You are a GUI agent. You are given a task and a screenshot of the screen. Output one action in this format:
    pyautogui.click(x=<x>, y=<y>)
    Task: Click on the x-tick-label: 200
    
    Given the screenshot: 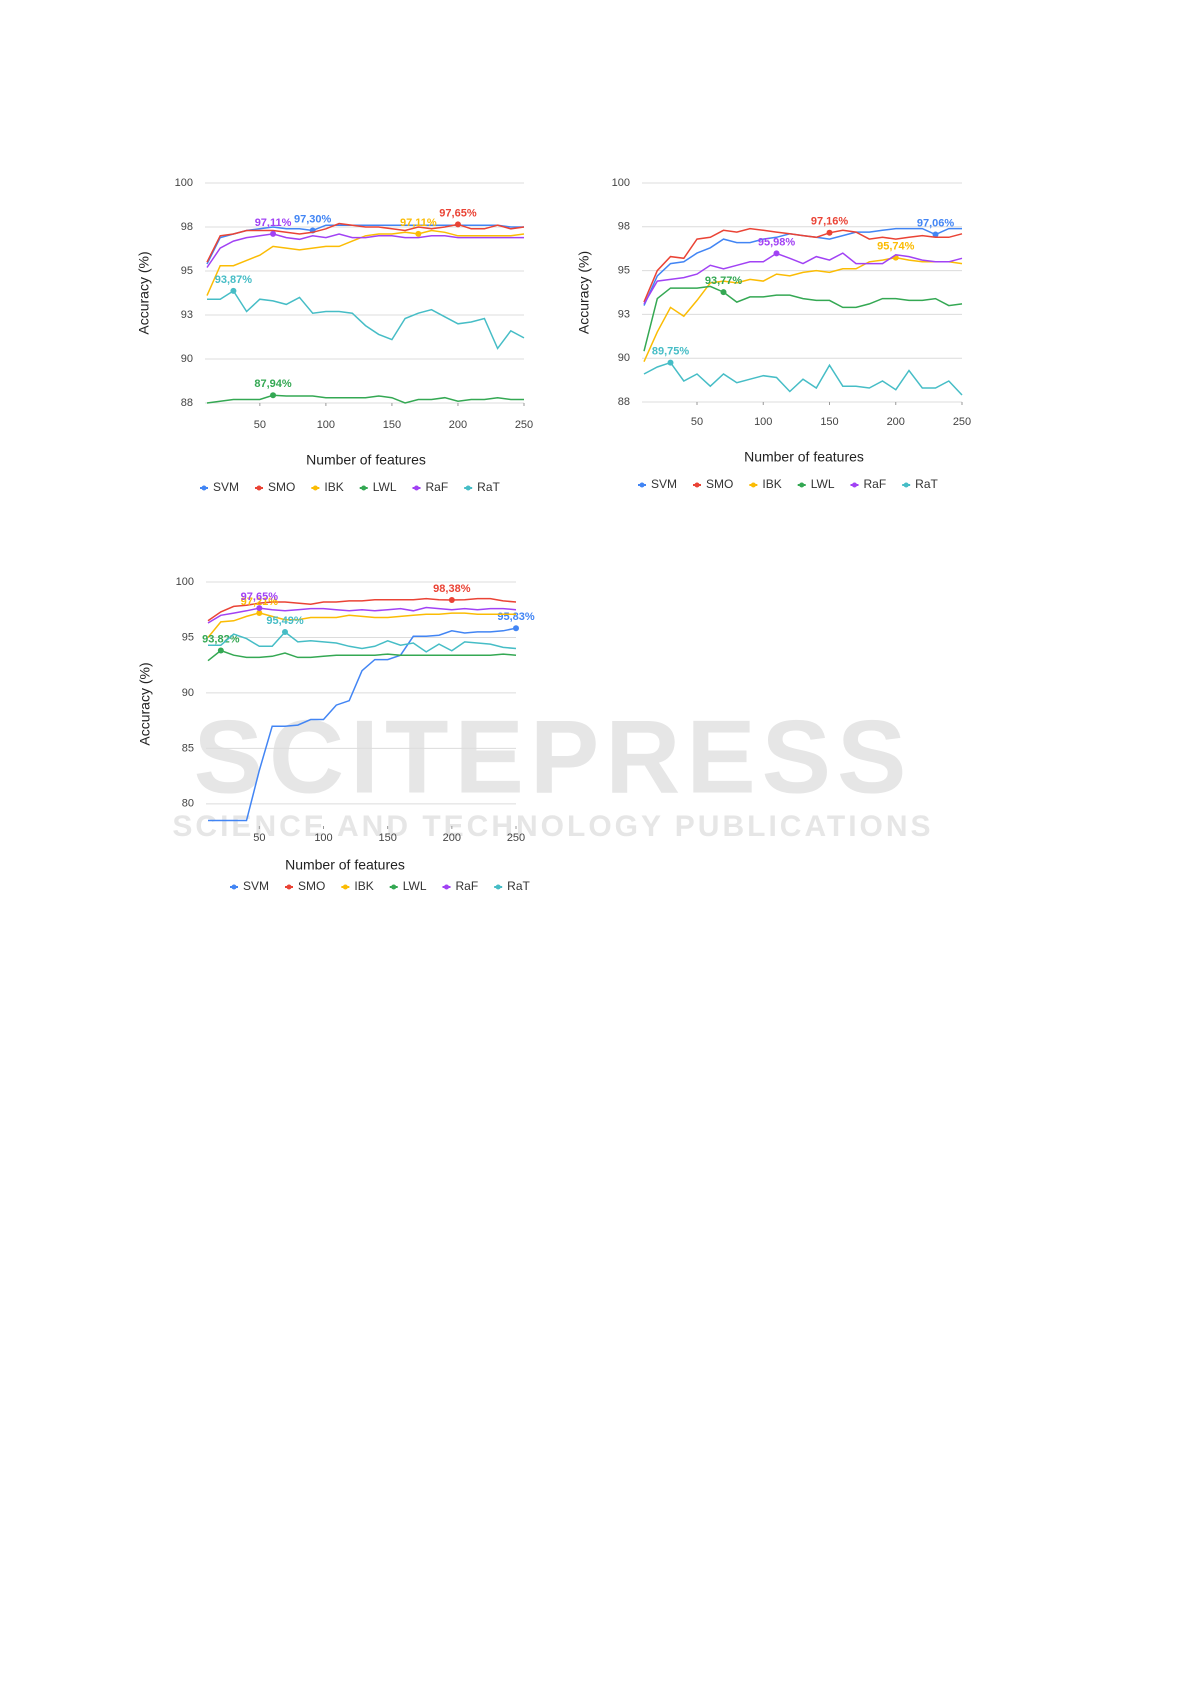 What is the action you would take?
    pyautogui.click(x=896, y=422)
    